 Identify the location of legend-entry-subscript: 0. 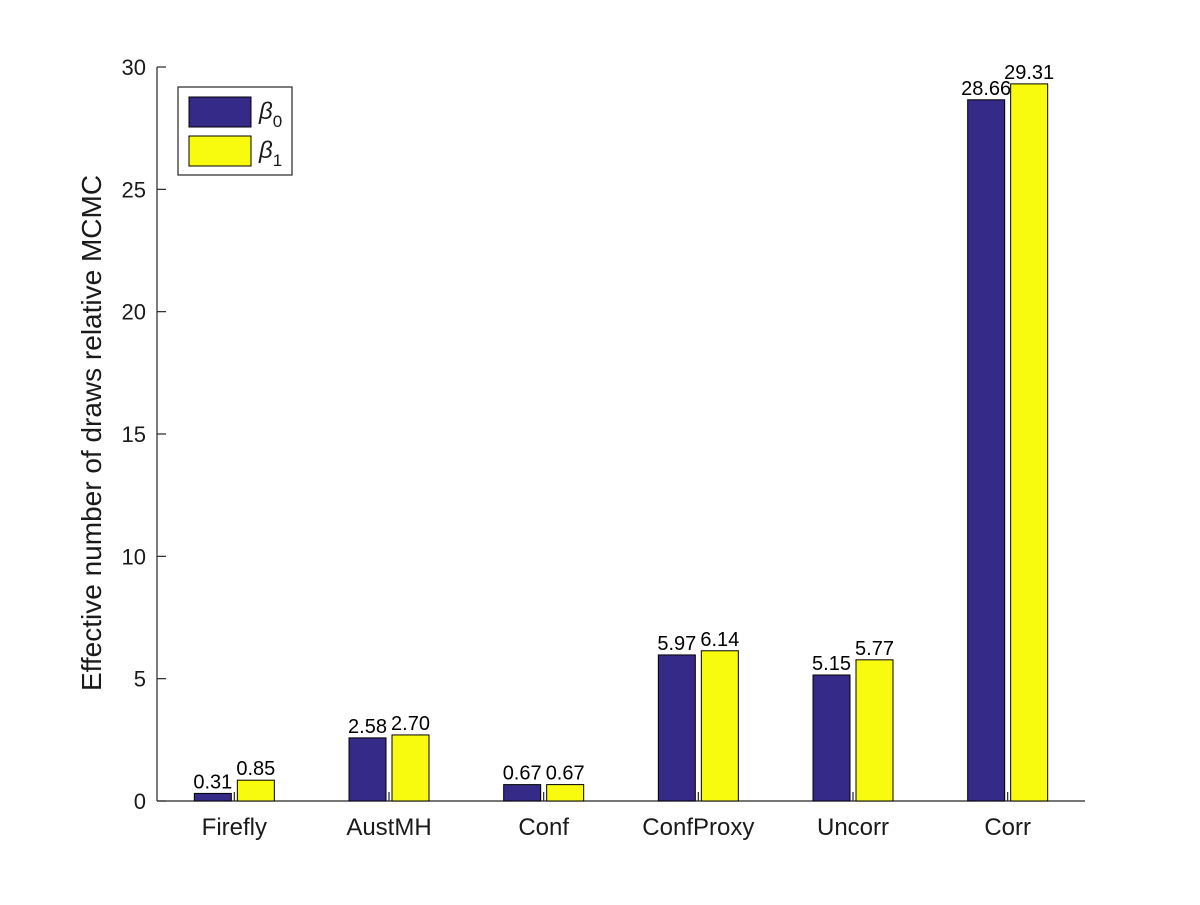
(277, 121).